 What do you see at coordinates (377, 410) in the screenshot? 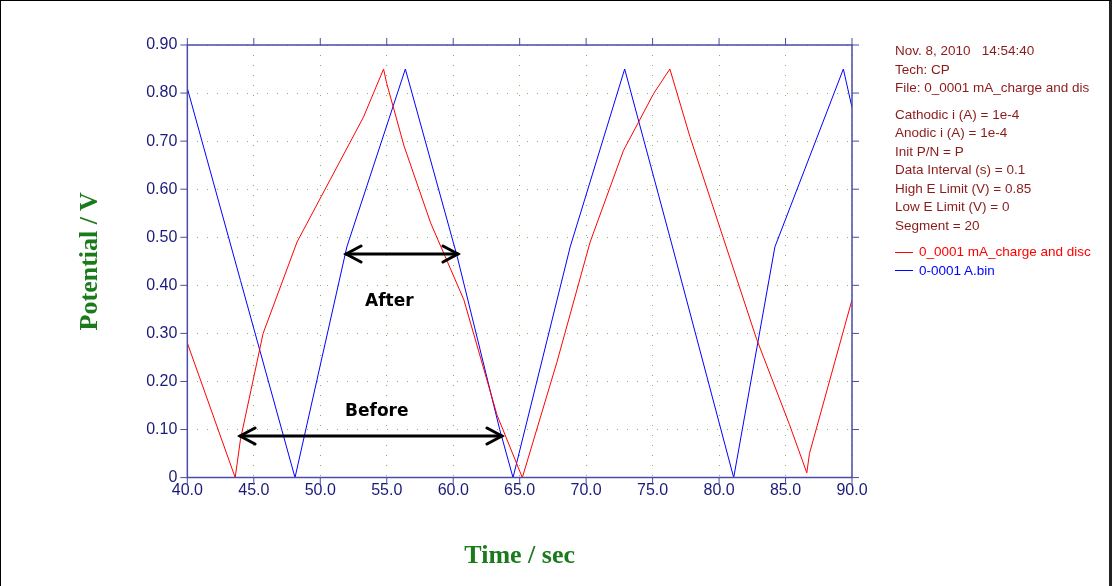
I see `annotation: Before` at bounding box center [377, 410].